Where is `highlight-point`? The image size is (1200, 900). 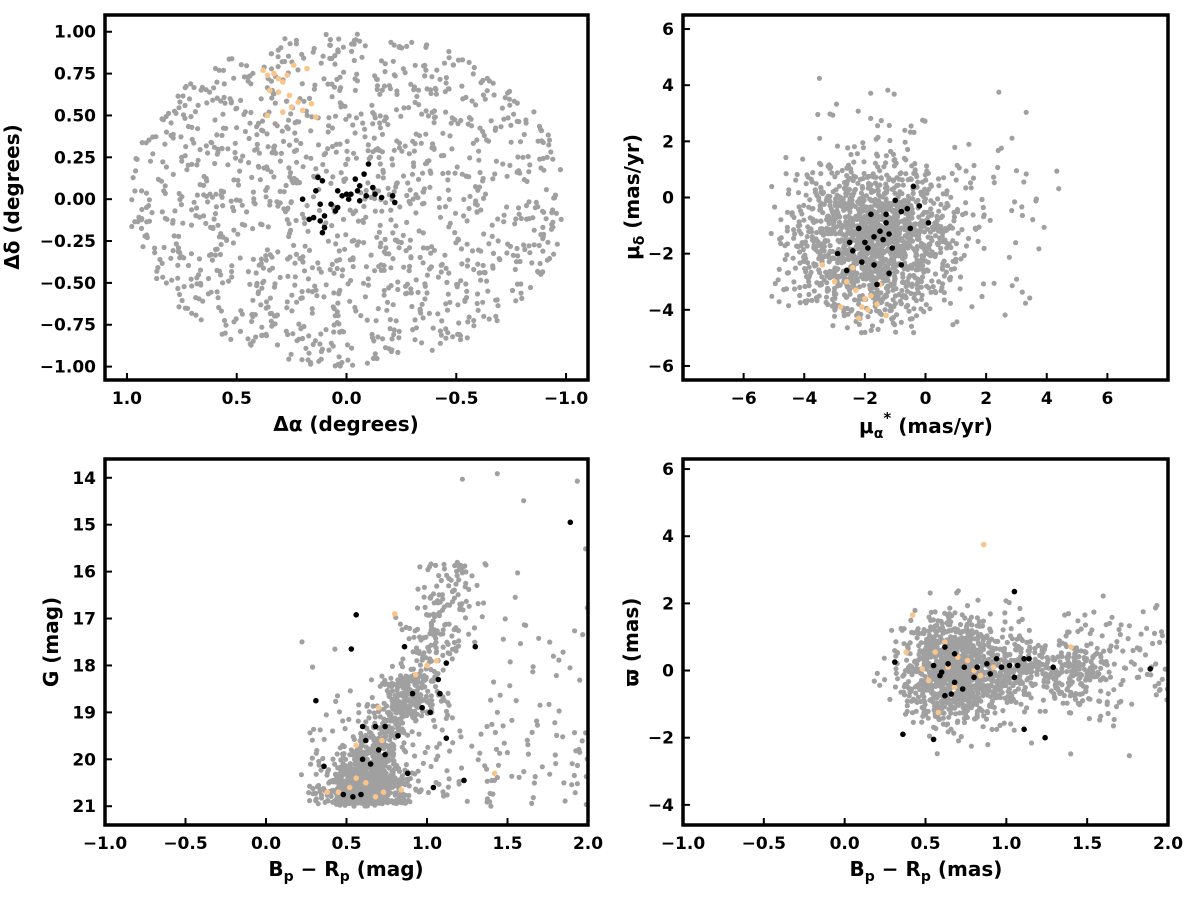 highlight-point is located at coordinates (267, 115).